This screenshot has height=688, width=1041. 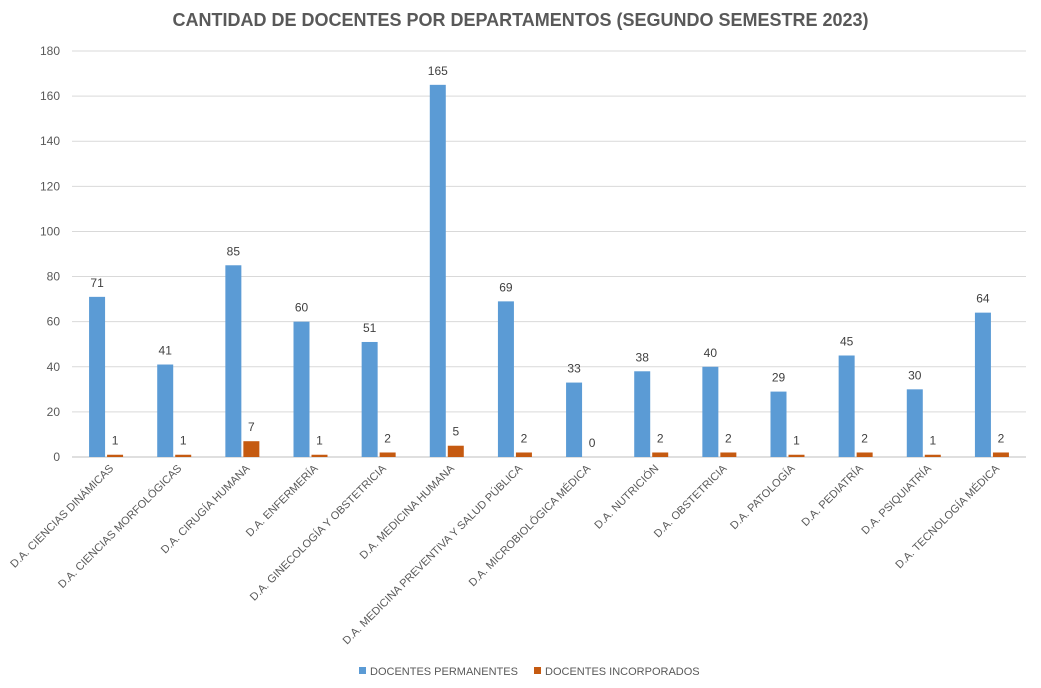 I want to click on y-tick-label: 80, so click(x=54, y=277).